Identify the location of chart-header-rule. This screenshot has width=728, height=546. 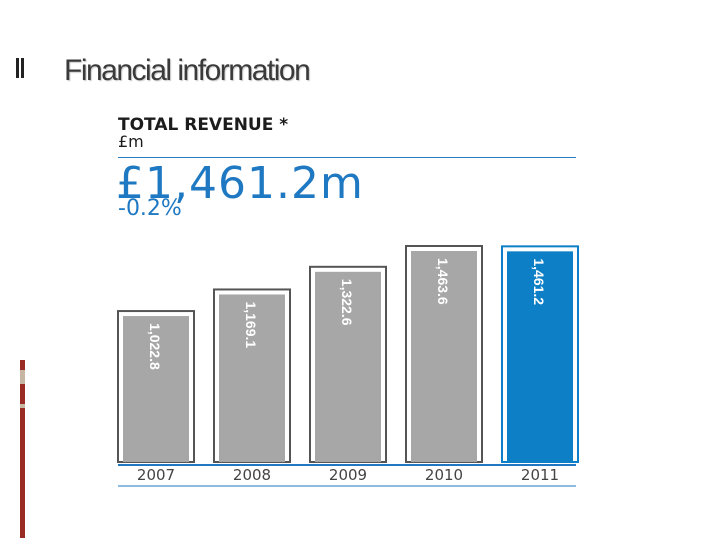
(347, 157).